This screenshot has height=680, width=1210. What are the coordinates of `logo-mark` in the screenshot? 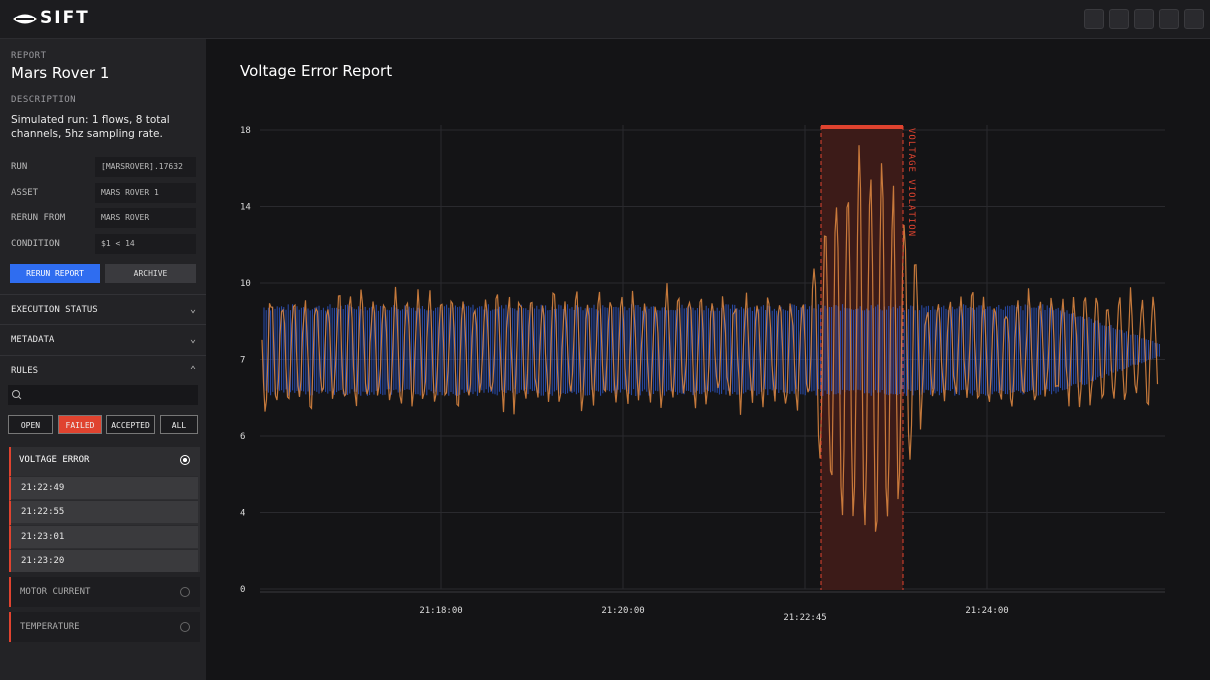 It's located at (25, 19).